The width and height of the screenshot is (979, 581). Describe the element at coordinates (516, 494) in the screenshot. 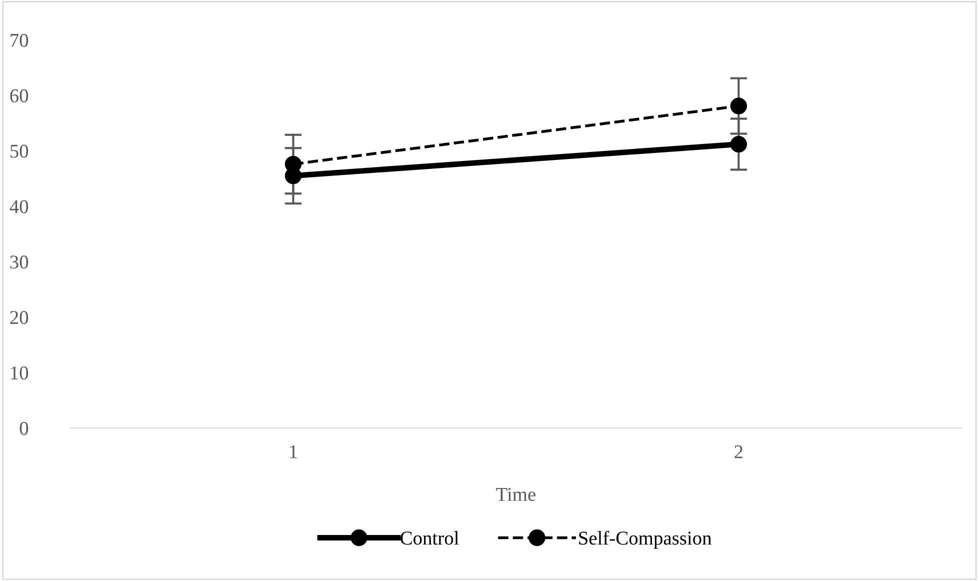

I see `x-axis-title: Time` at that location.